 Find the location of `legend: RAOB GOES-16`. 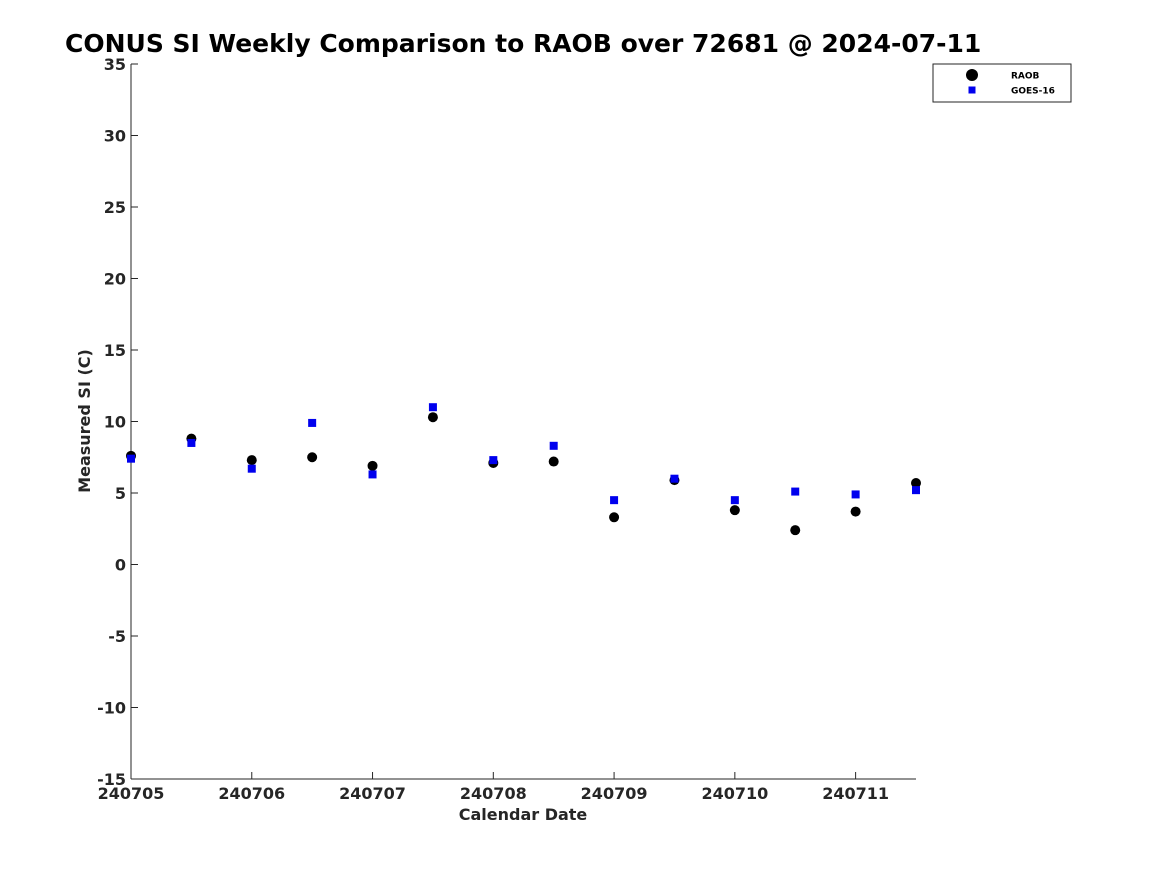

legend: RAOB GOES-16 is located at coordinates (1002, 83).